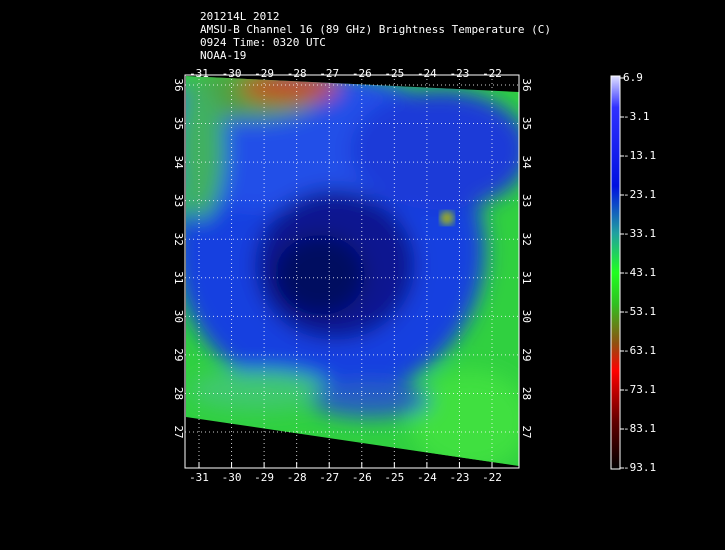  I want to click on header-line: 201214L 2012, so click(239, 16).